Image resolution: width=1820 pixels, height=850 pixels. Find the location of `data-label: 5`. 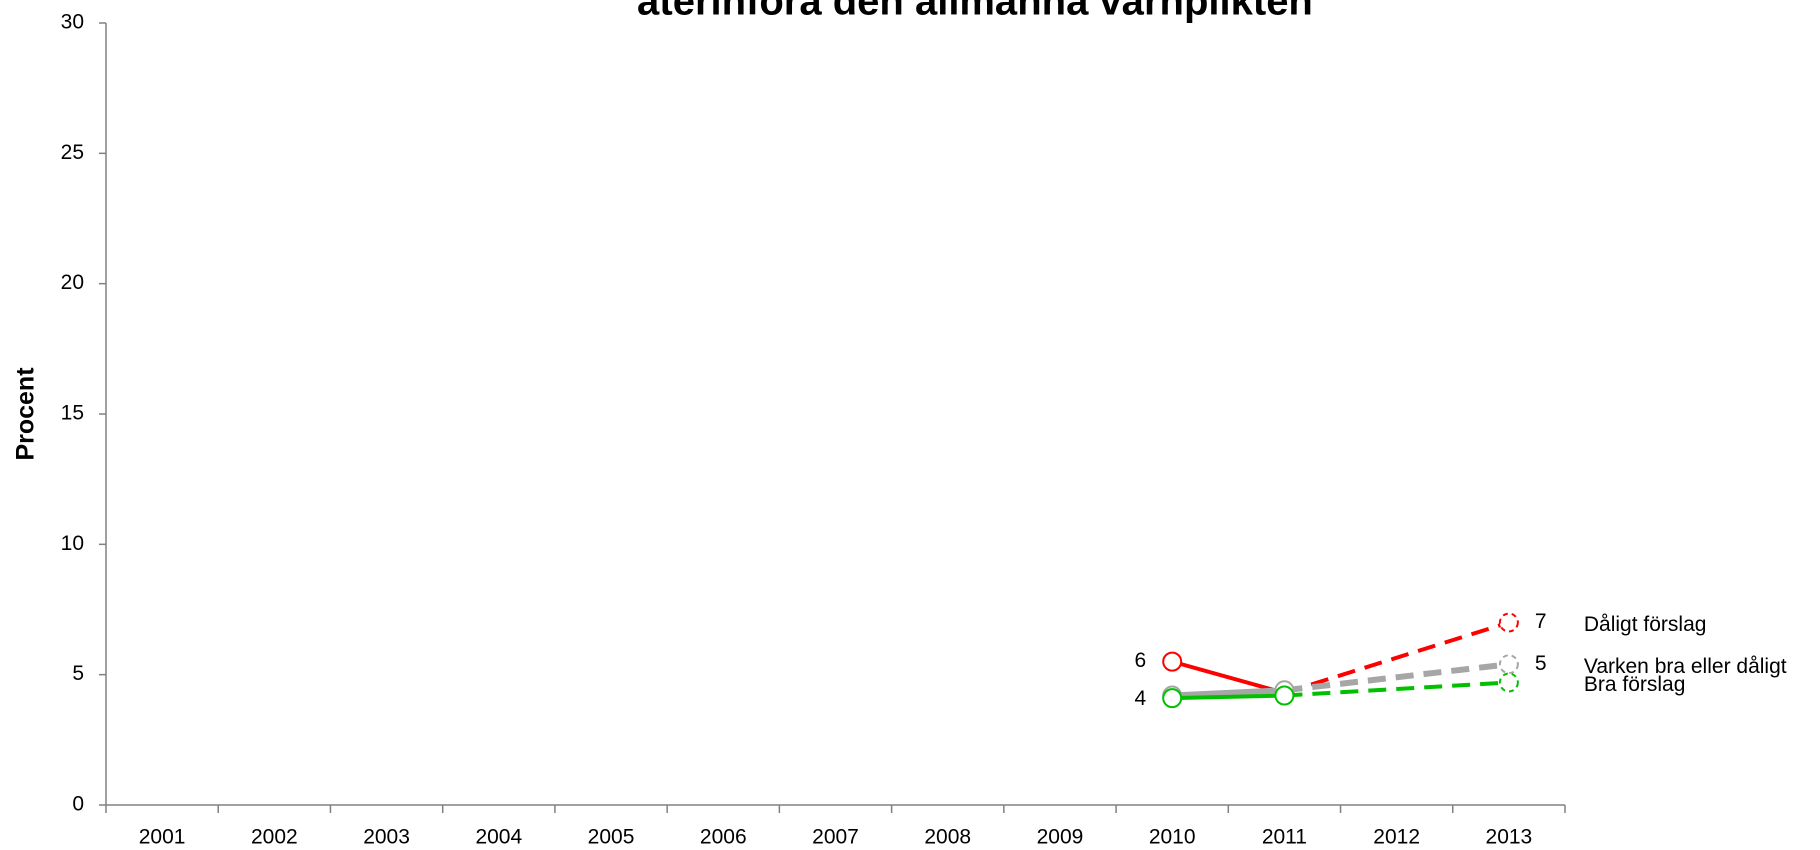

data-label: 5 is located at coordinates (1541, 663).